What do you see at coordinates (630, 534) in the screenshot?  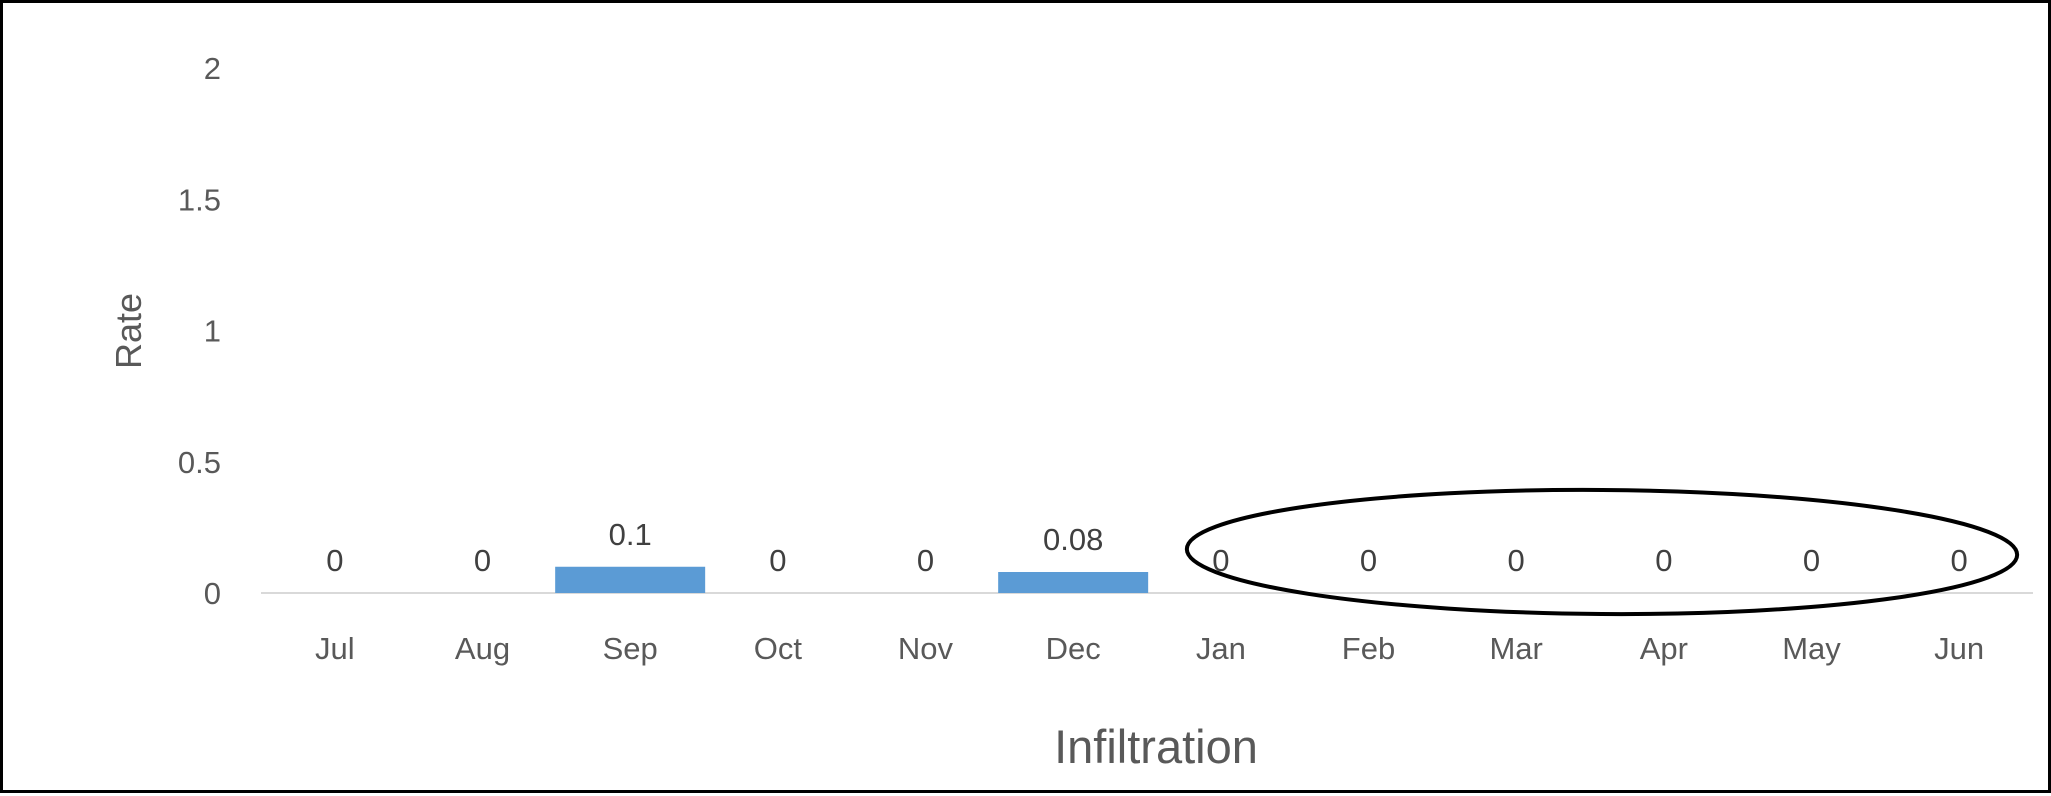 I see `data-label-sep: 0.1` at bounding box center [630, 534].